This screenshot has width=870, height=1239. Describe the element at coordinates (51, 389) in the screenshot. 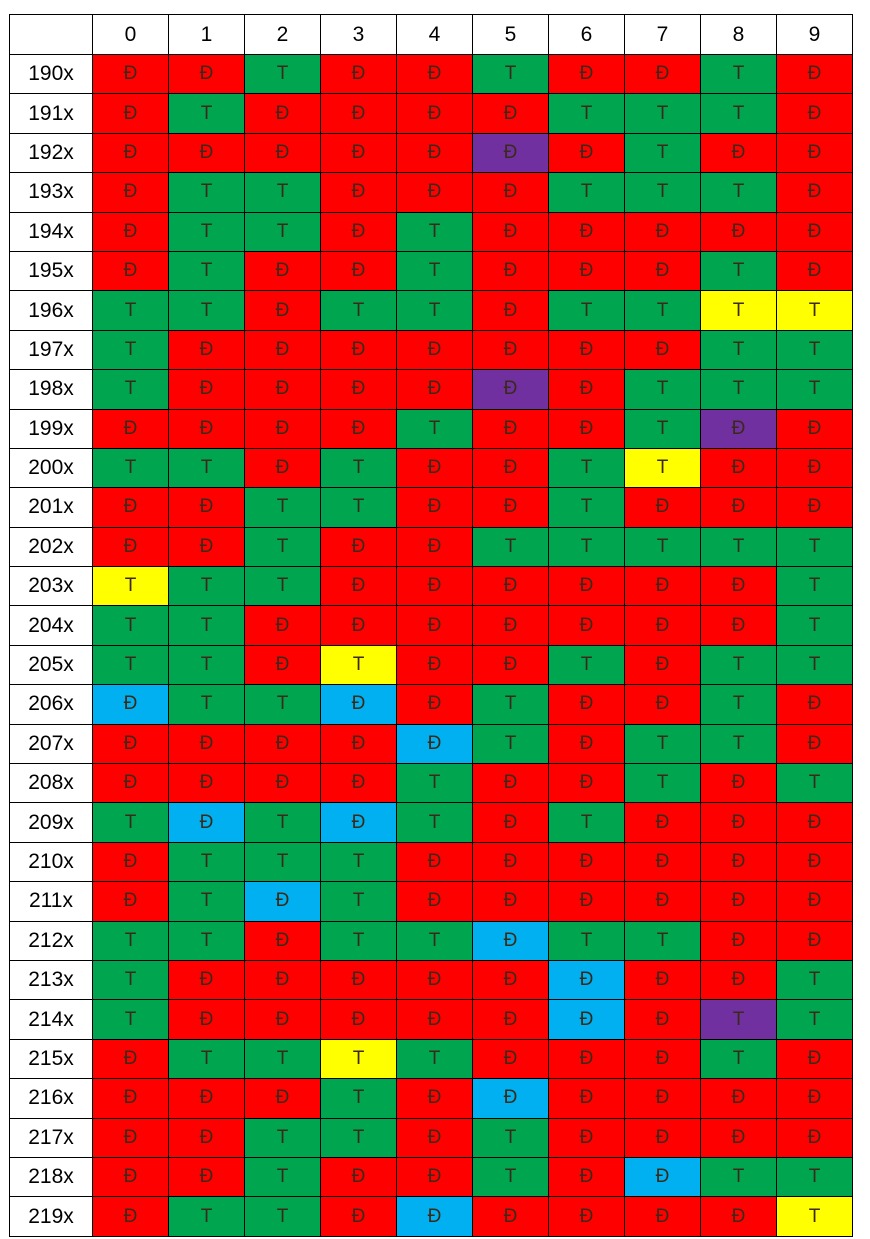

I see `row-label: 198x` at that location.